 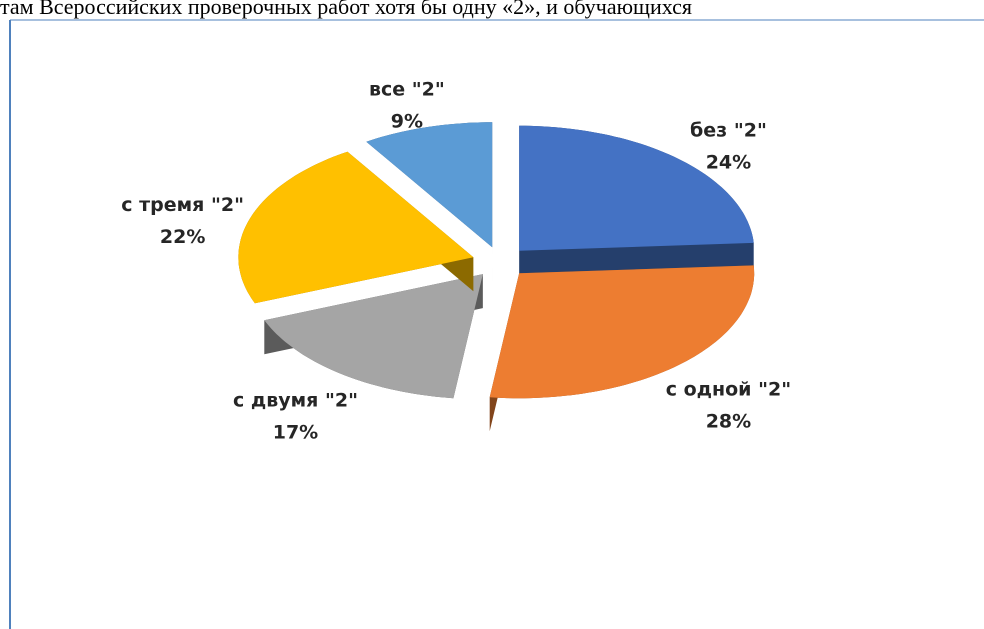 I want to click on slice-value-label: 28%, so click(x=728, y=421).